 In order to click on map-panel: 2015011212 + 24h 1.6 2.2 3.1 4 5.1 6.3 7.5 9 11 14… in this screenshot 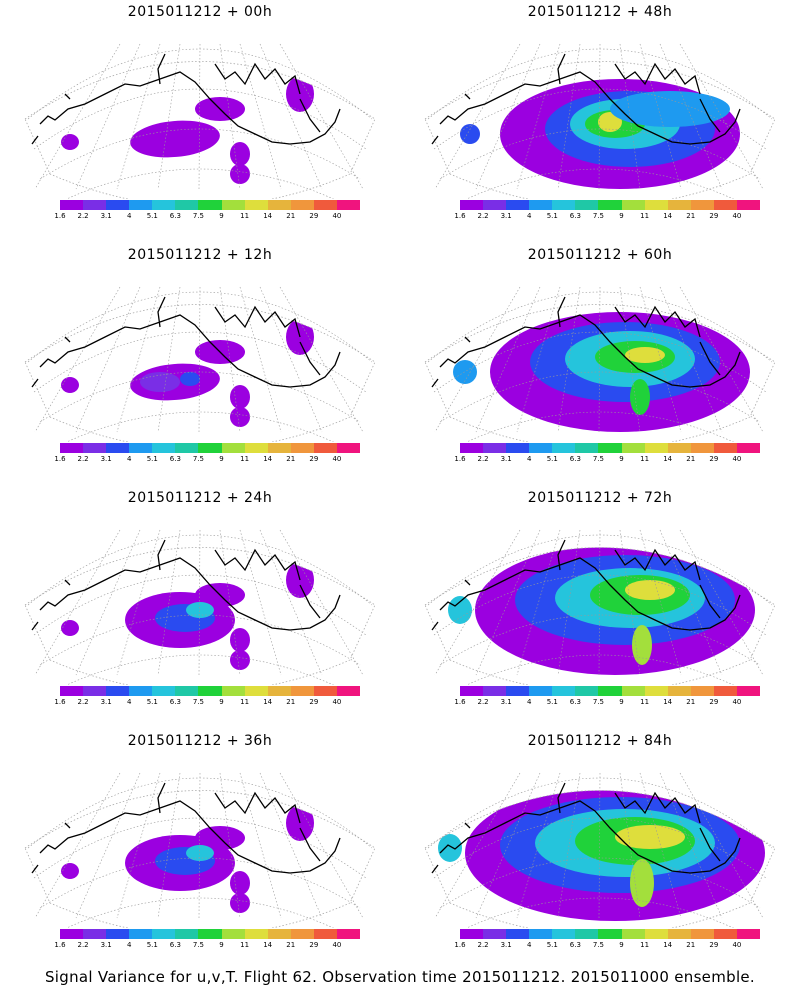, I will do `click(200, 607)`.